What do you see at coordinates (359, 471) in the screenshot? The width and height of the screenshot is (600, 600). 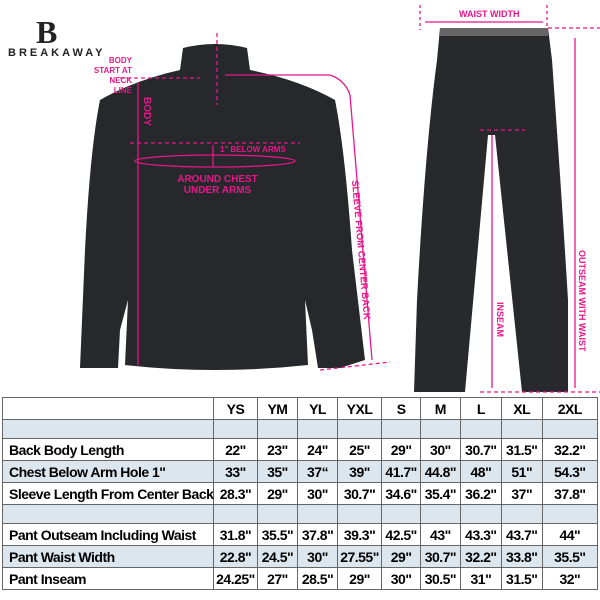 I see `measurement-cell: 39"` at bounding box center [359, 471].